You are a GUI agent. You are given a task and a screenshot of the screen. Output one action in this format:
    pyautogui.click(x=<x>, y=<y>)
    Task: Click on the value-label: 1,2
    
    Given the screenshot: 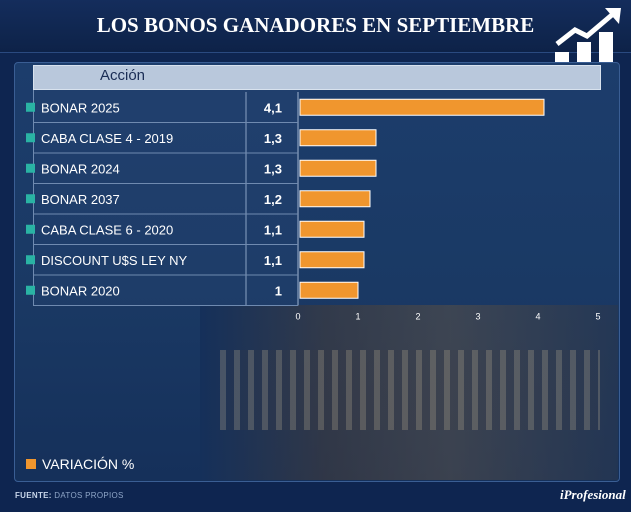 What is the action you would take?
    pyautogui.click(x=273, y=199)
    